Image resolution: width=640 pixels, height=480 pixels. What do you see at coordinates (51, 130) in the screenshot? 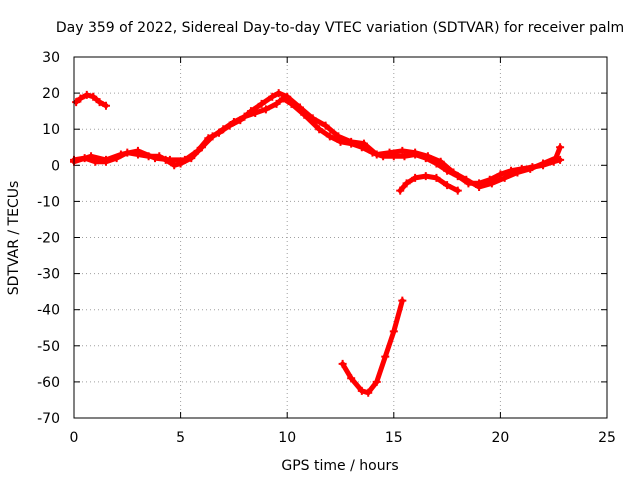
I see `y-tick-label: 10` at bounding box center [51, 130].